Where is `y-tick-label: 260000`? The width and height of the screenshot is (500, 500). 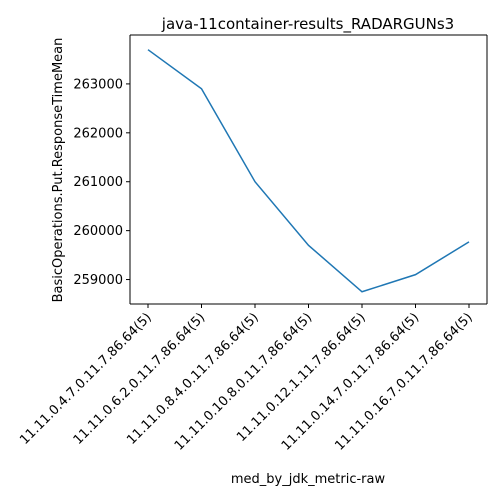 y-tick-label: 260000 is located at coordinates (98, 231).